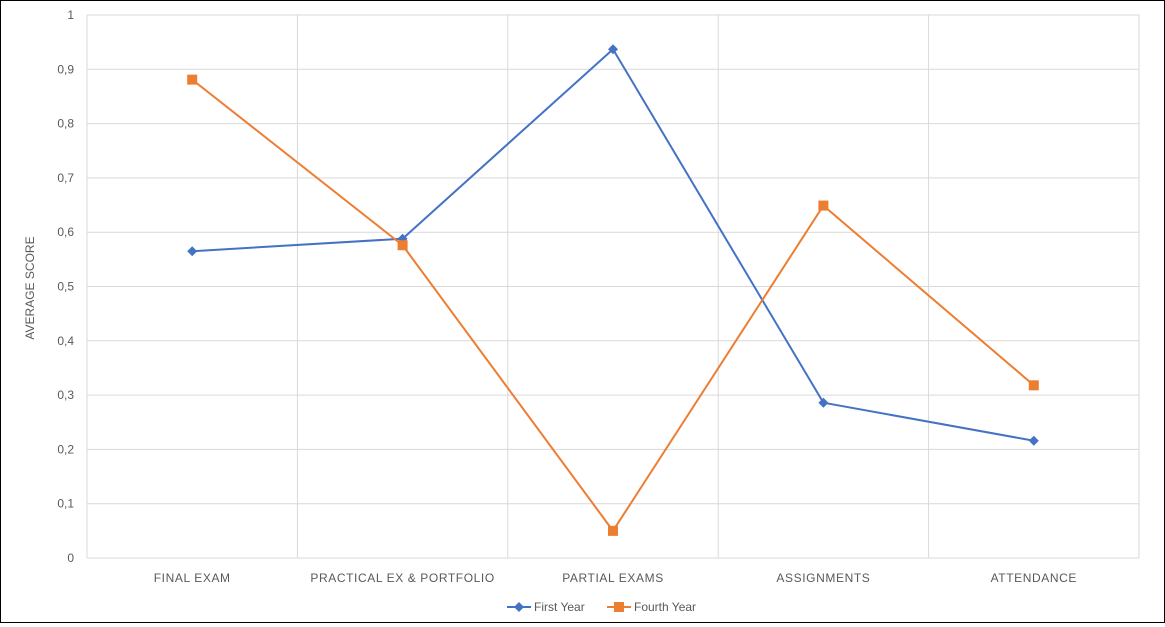 The height and width of the screenshot is (627, 1165). Describe the element at coordinates (65, 232) in the screenshot. I see `y-tick-label: 0,6` at that location.